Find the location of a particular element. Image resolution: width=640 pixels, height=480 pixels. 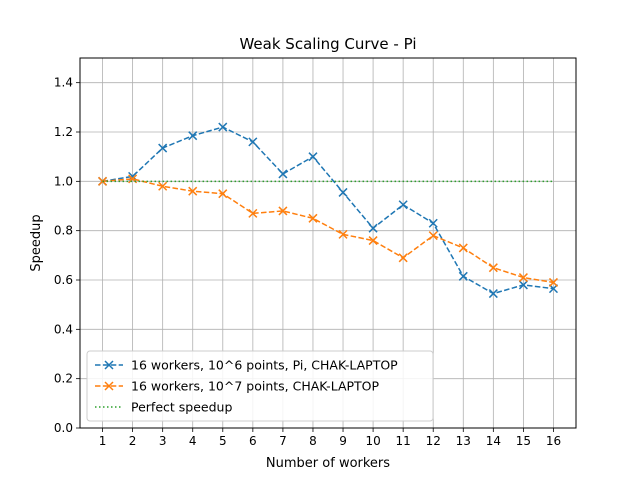

x-tick-label: 5 is located at coordinates (223, 441).